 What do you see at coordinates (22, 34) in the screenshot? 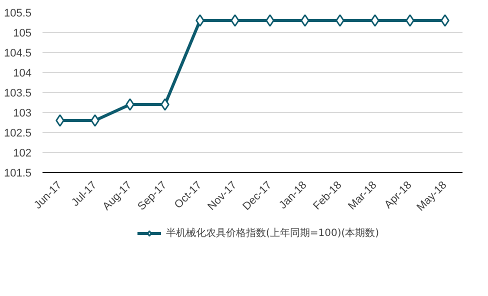
I see `y-tick-label: 105` at bounding box center [22, 34].